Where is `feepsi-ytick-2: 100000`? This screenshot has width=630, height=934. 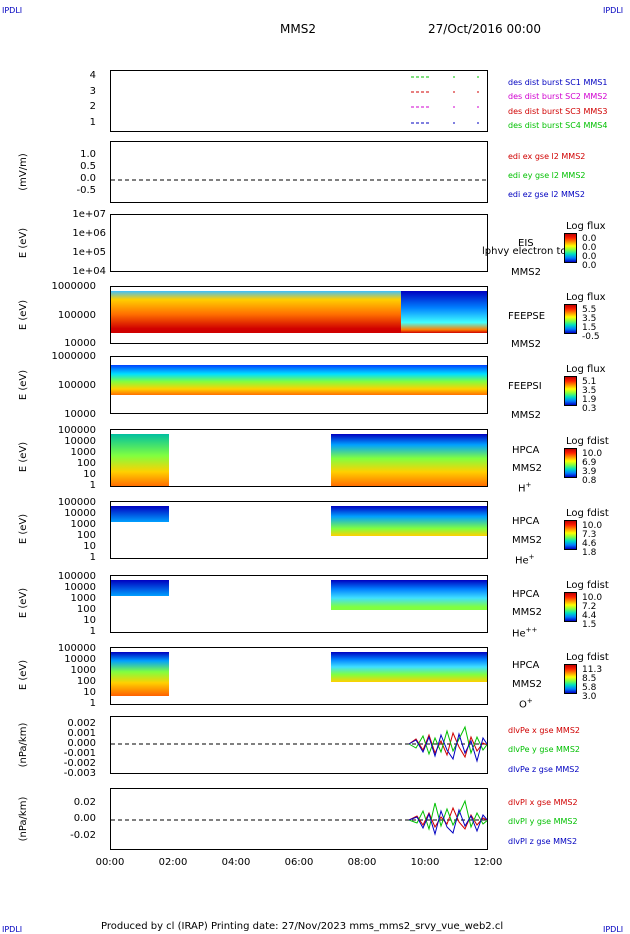
feepsi-ytick-2: 100000 is located at coordinates (76, 385).